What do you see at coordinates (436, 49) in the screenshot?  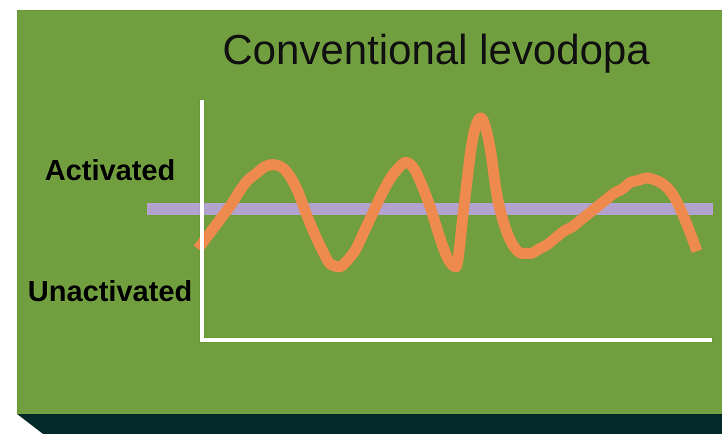 I see `chart-title: Conventional levodopa` at bounding box center [436, 49].